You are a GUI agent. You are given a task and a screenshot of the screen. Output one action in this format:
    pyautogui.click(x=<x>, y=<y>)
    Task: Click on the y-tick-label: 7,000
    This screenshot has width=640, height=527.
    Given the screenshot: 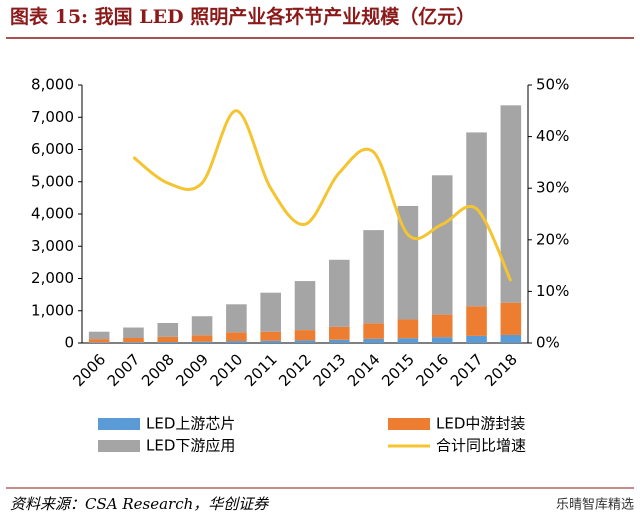 What is the action you would take?
    pyautogui.click(x=52, y=117)
    